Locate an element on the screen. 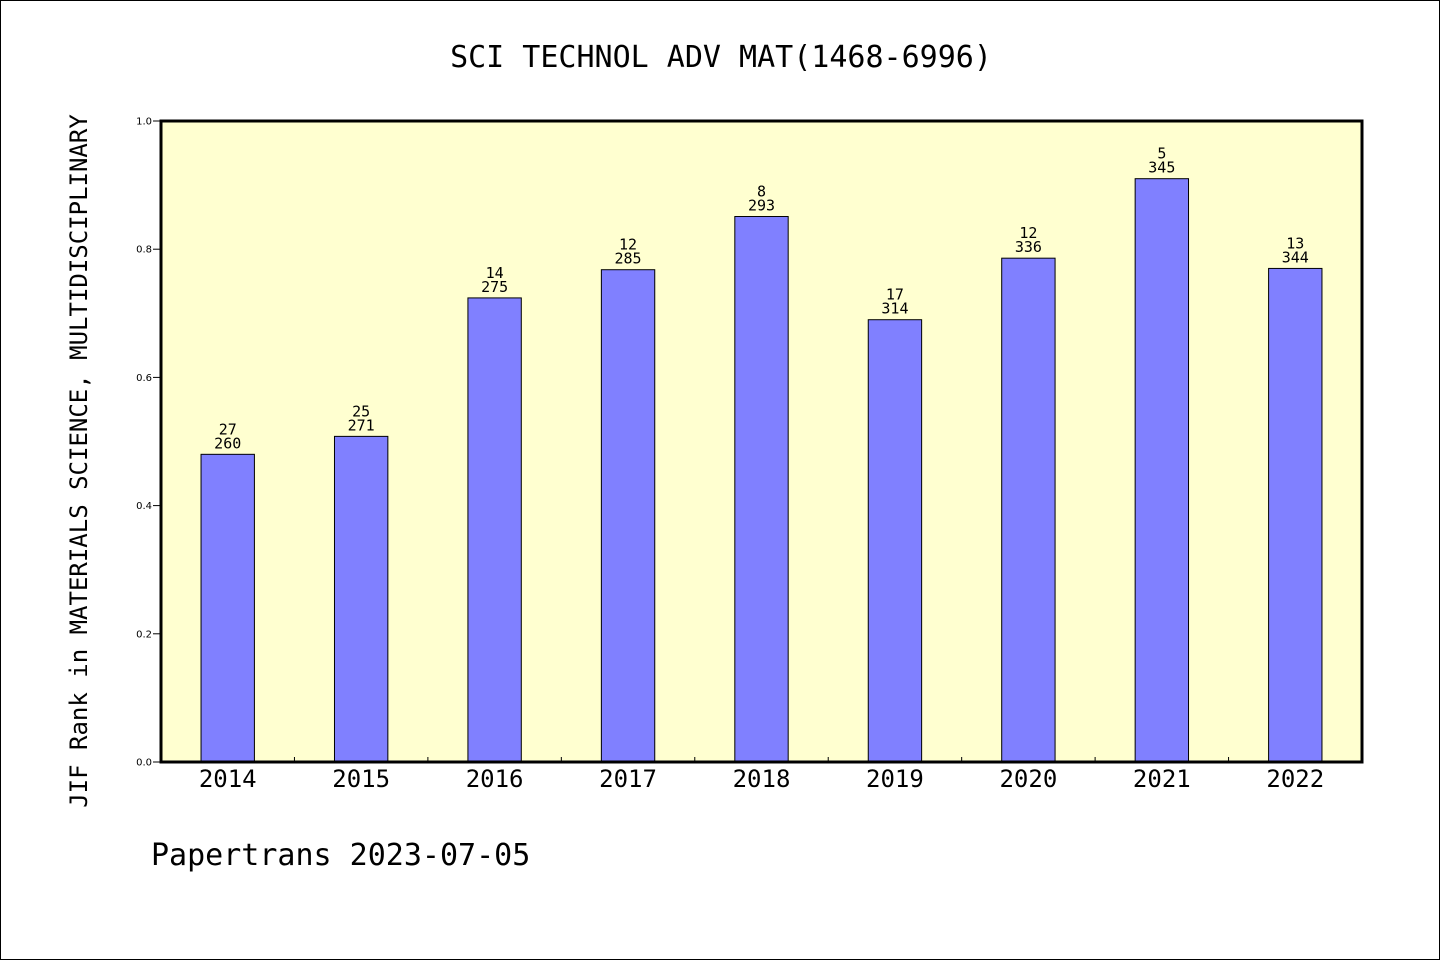  rank-label-2014: 27 is located at coordinates (228, 429).